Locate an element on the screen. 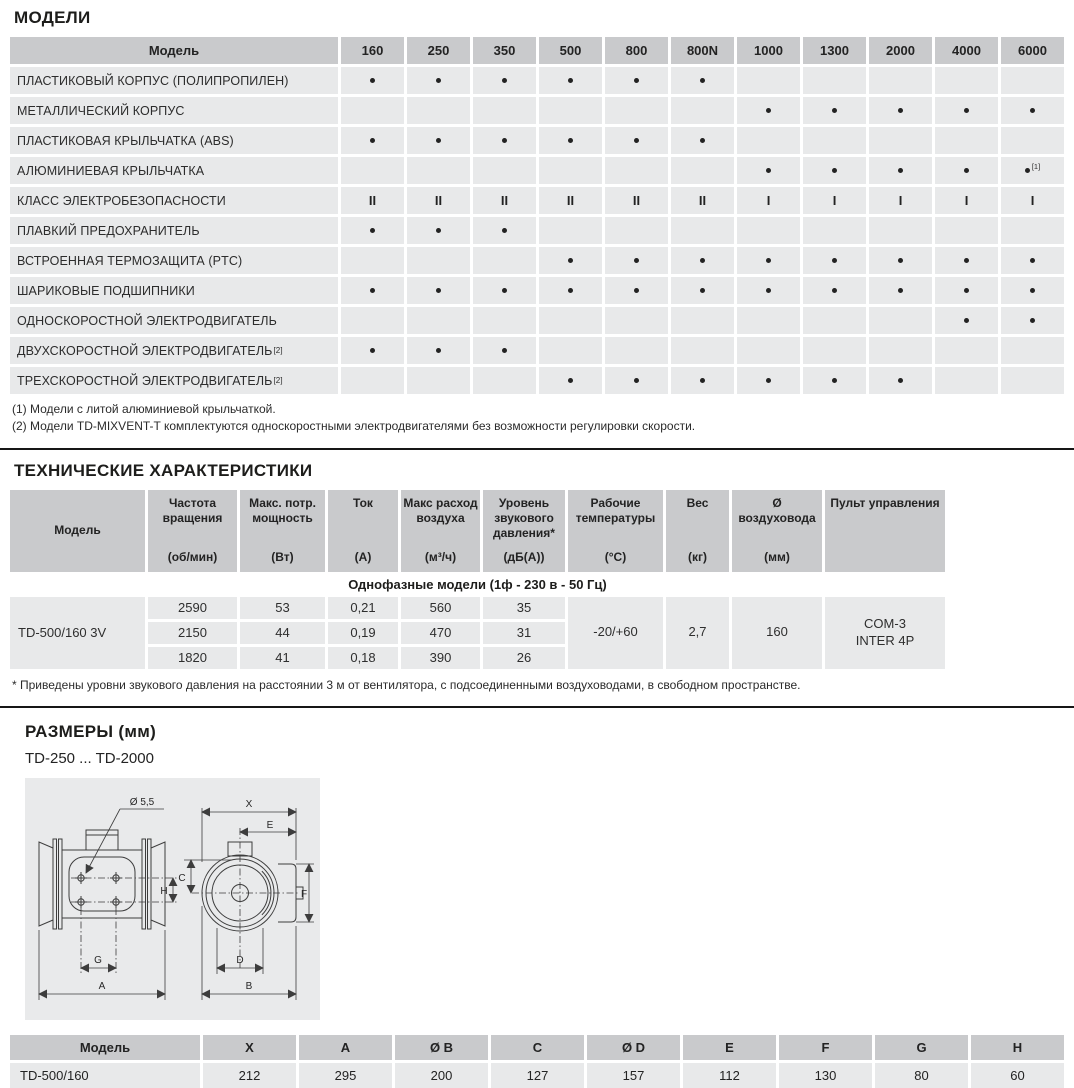 Image resolution: width=1074 pixels, height=1088 pixels. tech-value-cell: 26 is located at coordinates (524, 657).